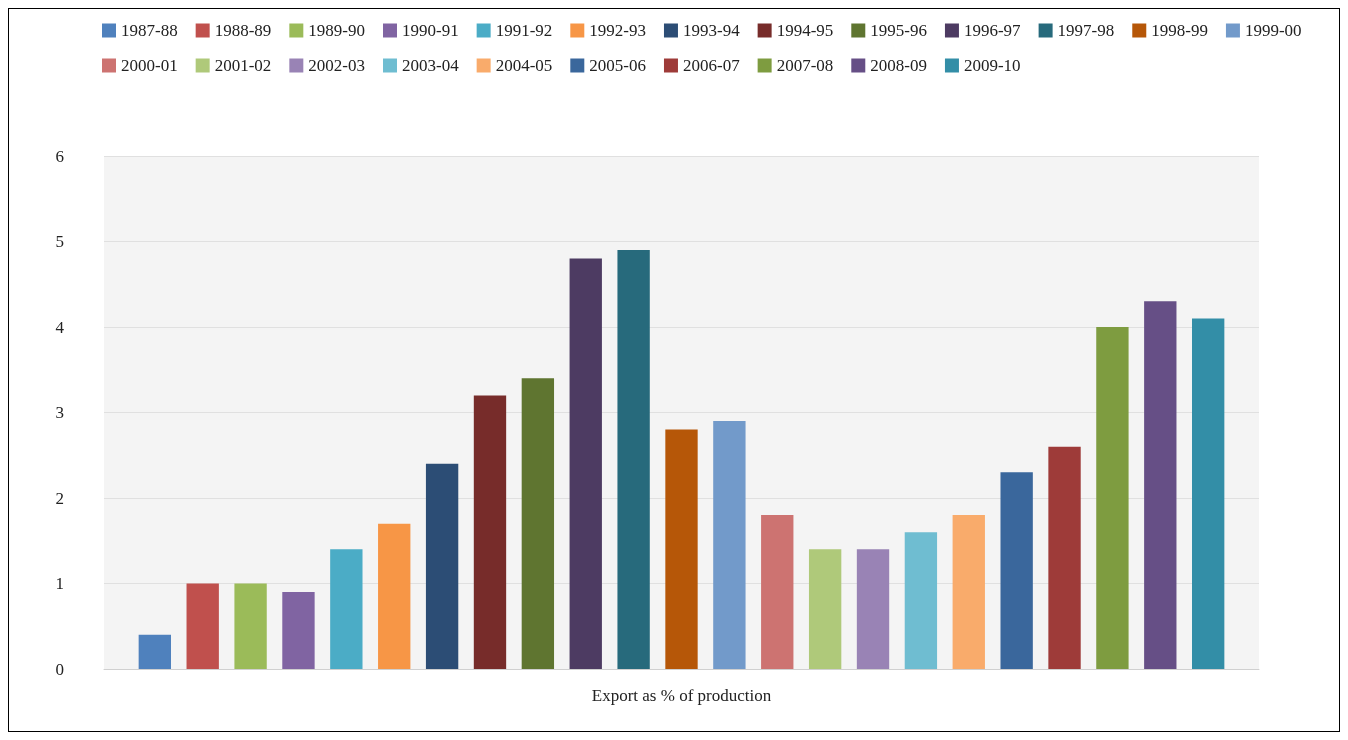  What do you see at coordinates (681, 695) in the screenshot?
I see `x-tick-label: Export as % of production` at bounding box center [681, 695].